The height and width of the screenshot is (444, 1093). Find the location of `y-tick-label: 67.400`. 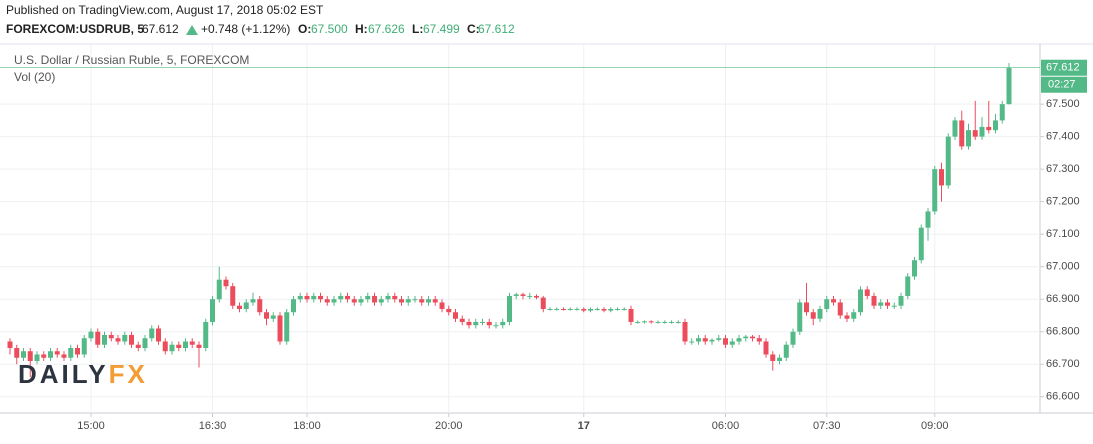

y-tick-label: 67.400 is located at coordinates (1063, 137).